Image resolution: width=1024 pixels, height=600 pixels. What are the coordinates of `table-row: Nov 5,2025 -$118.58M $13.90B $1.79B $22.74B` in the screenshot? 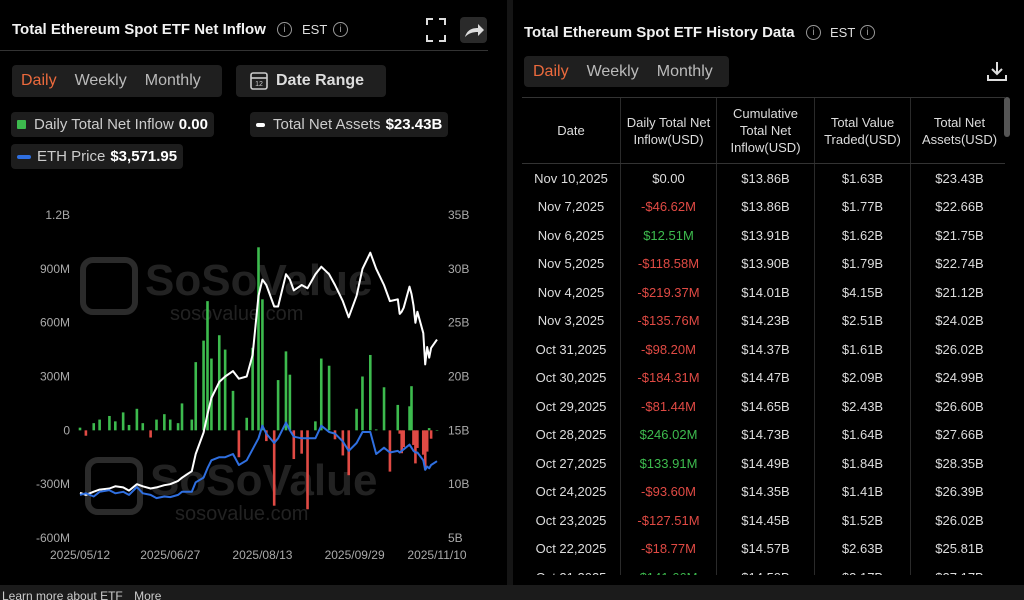 It's located at (763, 264).